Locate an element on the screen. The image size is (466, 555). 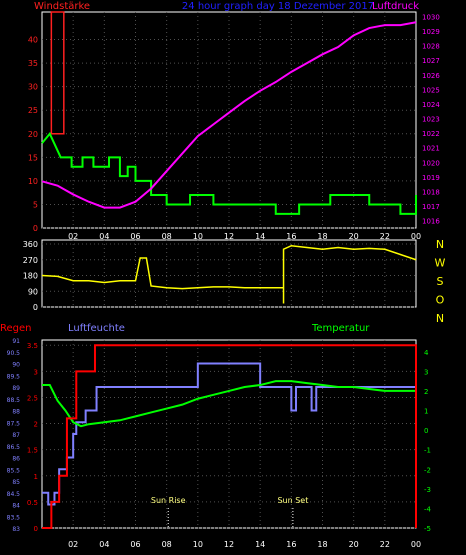
humidity-tick: 90 is located at coordinates (16, 365).